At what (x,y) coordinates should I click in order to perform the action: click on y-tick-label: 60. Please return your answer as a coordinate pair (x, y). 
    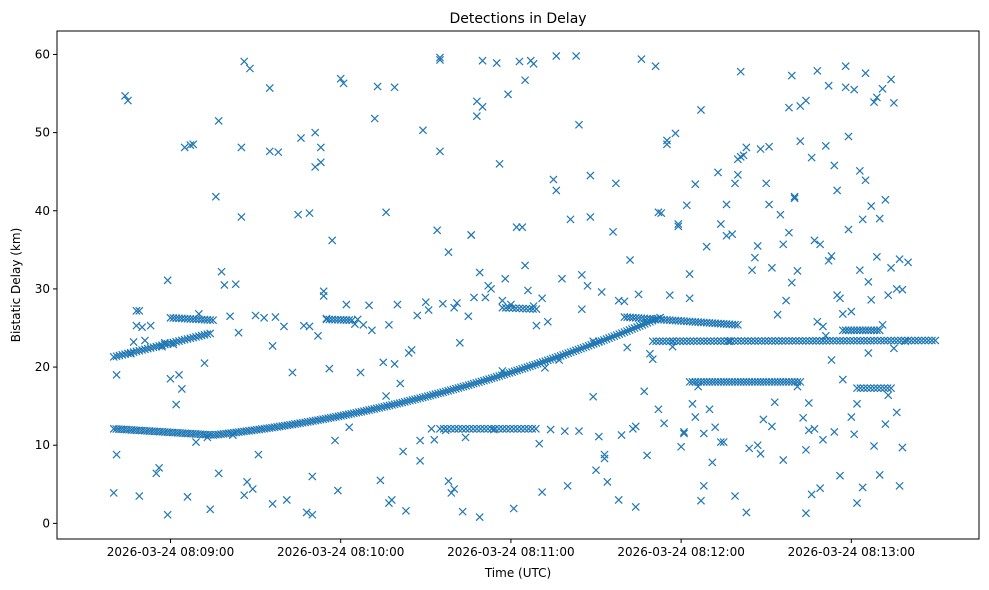
    Looking at the image, I should click on (42, 54).